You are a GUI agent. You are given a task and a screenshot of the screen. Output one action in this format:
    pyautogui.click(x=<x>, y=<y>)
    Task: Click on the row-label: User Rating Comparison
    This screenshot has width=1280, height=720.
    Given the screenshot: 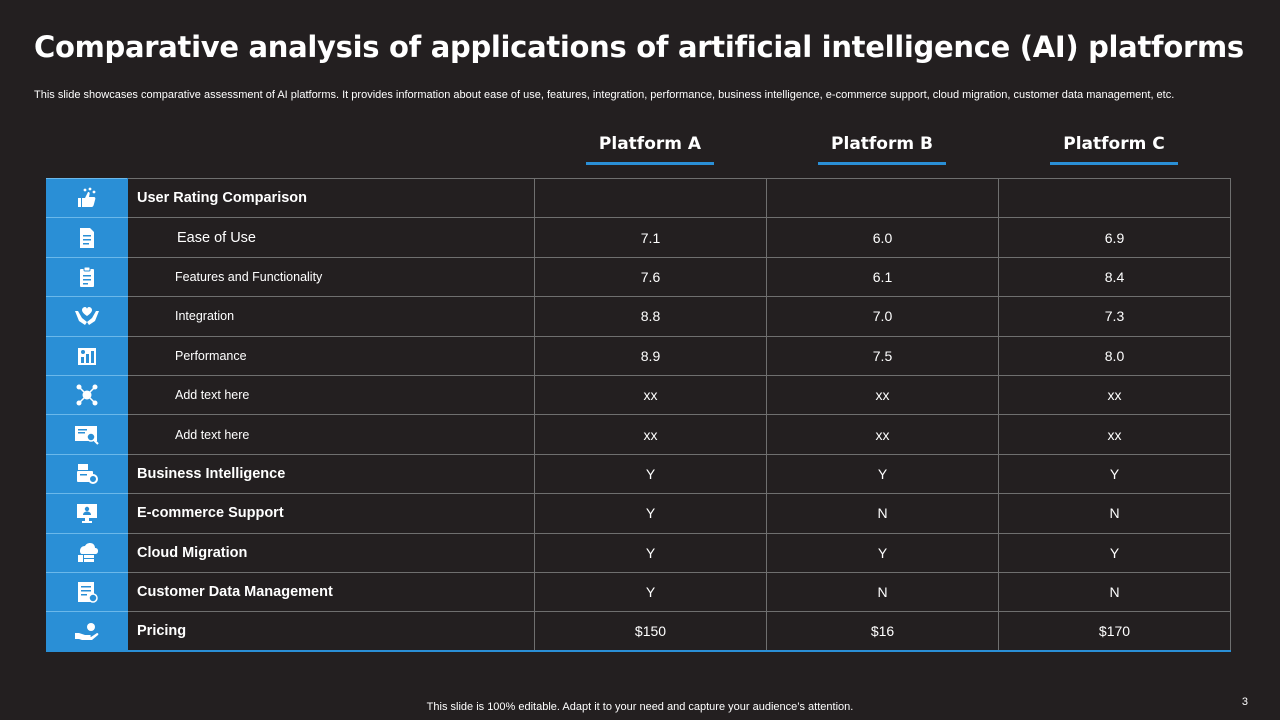 What is the action you would take?
    pyautogui.click(x=331, y=198)
    